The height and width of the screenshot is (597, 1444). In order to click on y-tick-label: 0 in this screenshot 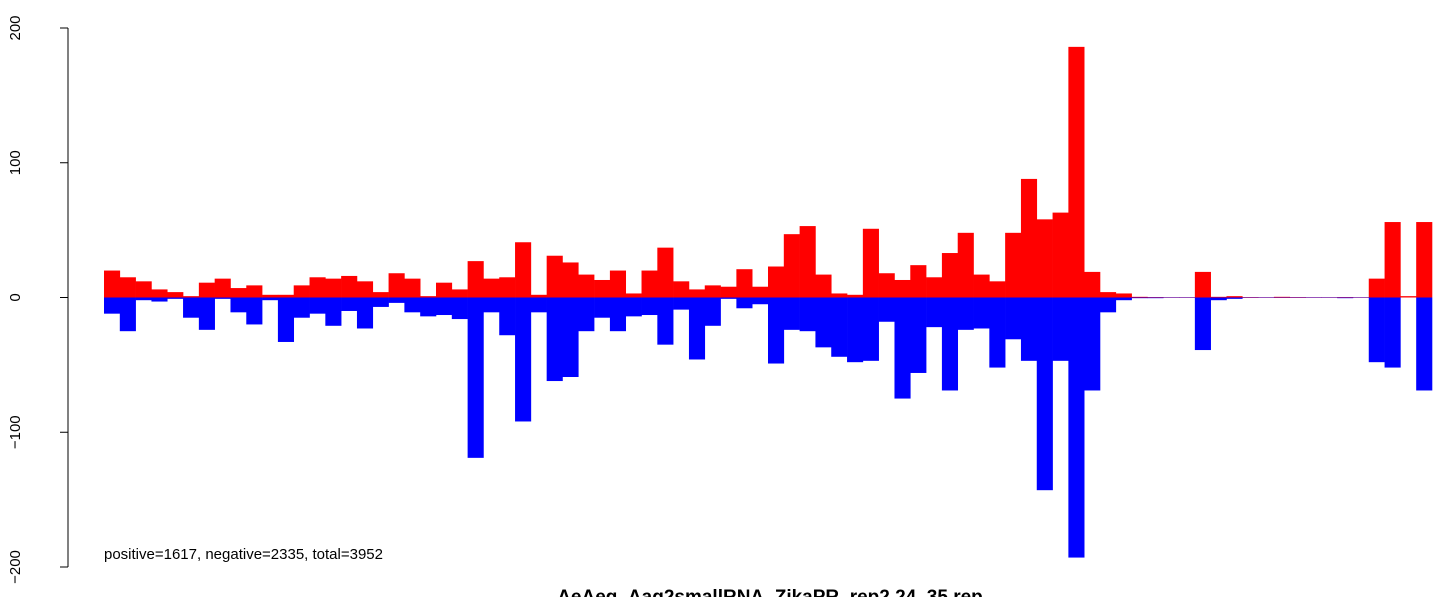, I will do `click(15, 297)`.